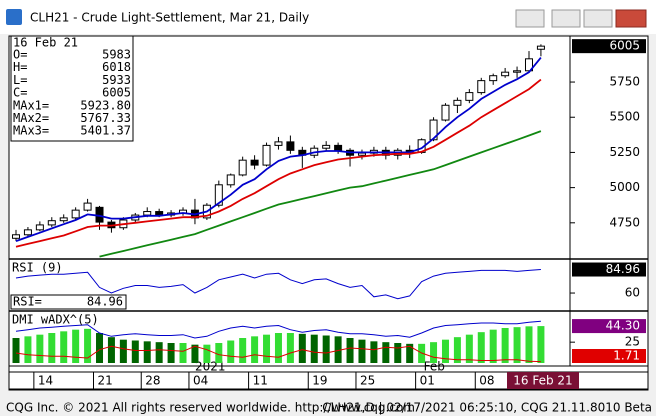  What do you see at coordinates (626, 356) in the screenshot?
I see `value-box-label: 1.71` at bounding box center [626, 356].